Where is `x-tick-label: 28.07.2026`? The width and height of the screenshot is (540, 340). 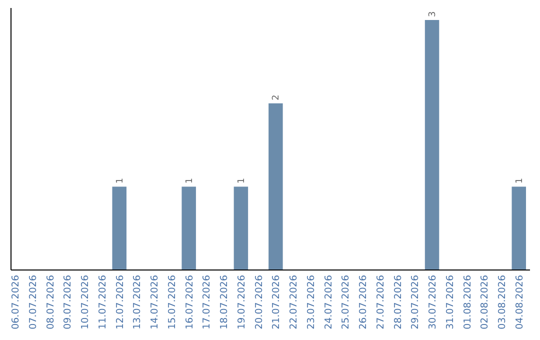 x-tick-label: 28.07.2026 is located at coordinates (398, 302).